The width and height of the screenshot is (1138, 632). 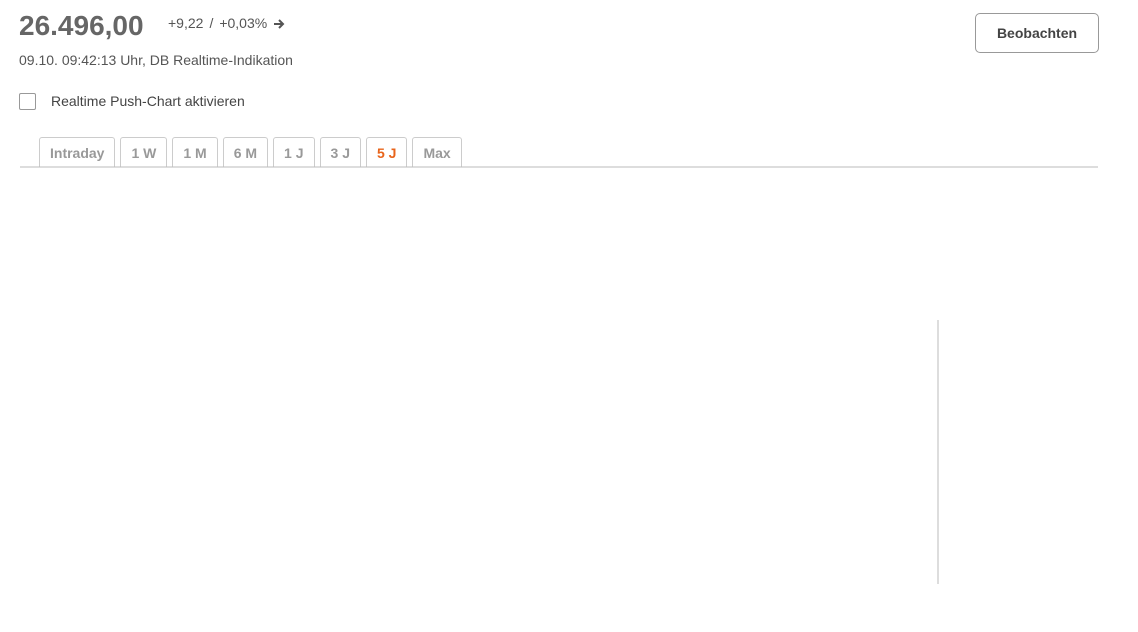 What do you see at coordinates (1037, 33) in the screenshot?
I see `watch-button: Beobachten` at bounding box center [1037, 33].